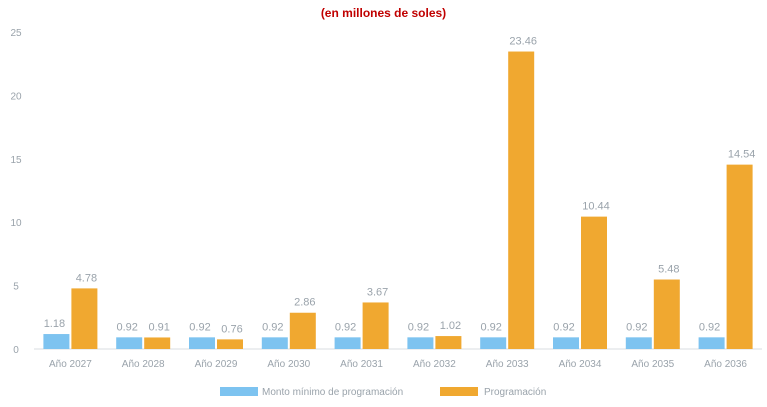 This screenshot has height=407, width=767. Describe the element at coordinates (272, 327) in the screenshot. I see `data-label-minimo-3: 0.92` at that location.